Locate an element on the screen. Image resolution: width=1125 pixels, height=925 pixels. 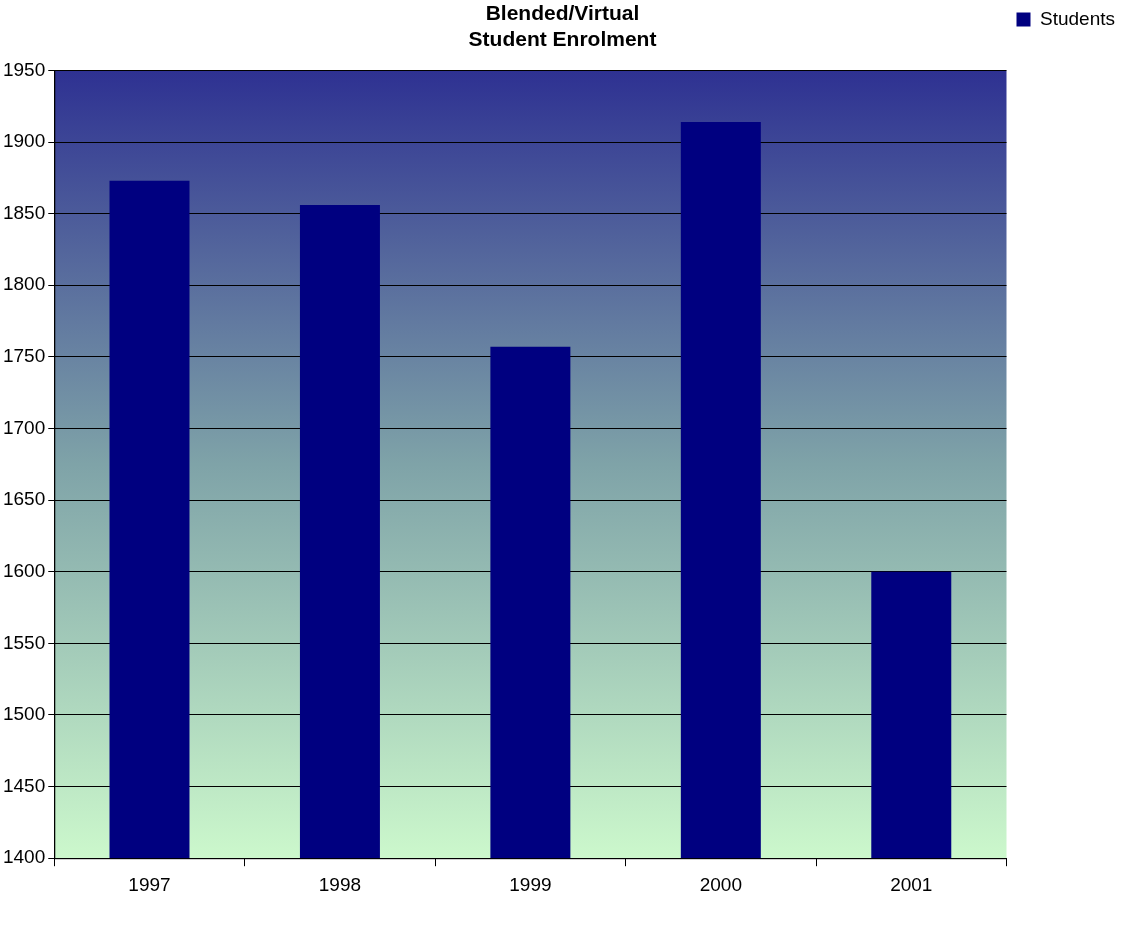
y-tick-label: 1500 is located at coordinates (24, 714).